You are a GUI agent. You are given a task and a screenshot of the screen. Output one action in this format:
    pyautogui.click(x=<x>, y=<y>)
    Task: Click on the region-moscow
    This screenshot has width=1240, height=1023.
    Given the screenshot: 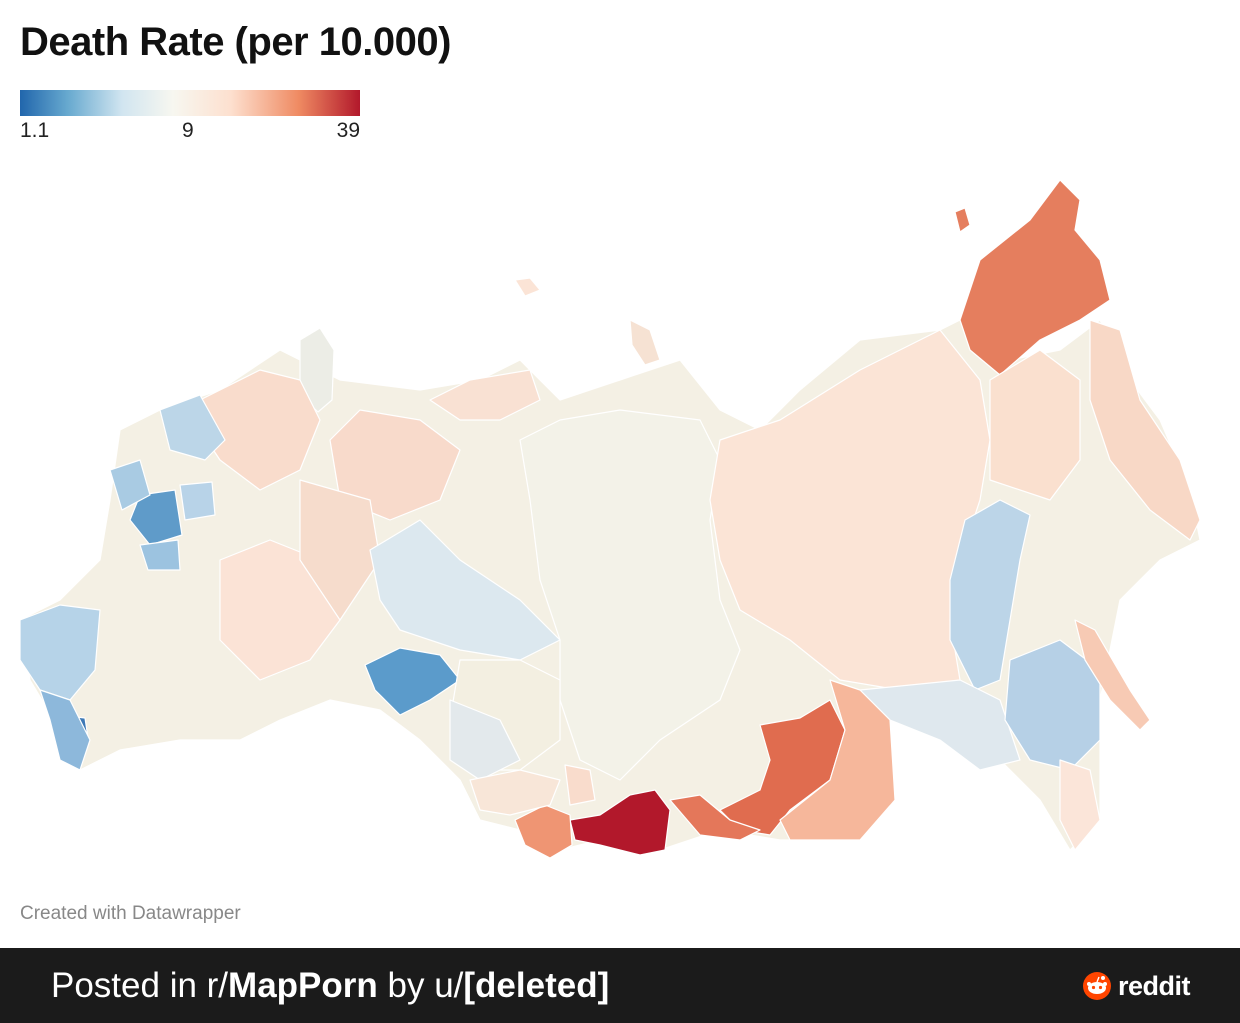 What is the action you would take?
    pyautogui.click(x=156, y=517)
    